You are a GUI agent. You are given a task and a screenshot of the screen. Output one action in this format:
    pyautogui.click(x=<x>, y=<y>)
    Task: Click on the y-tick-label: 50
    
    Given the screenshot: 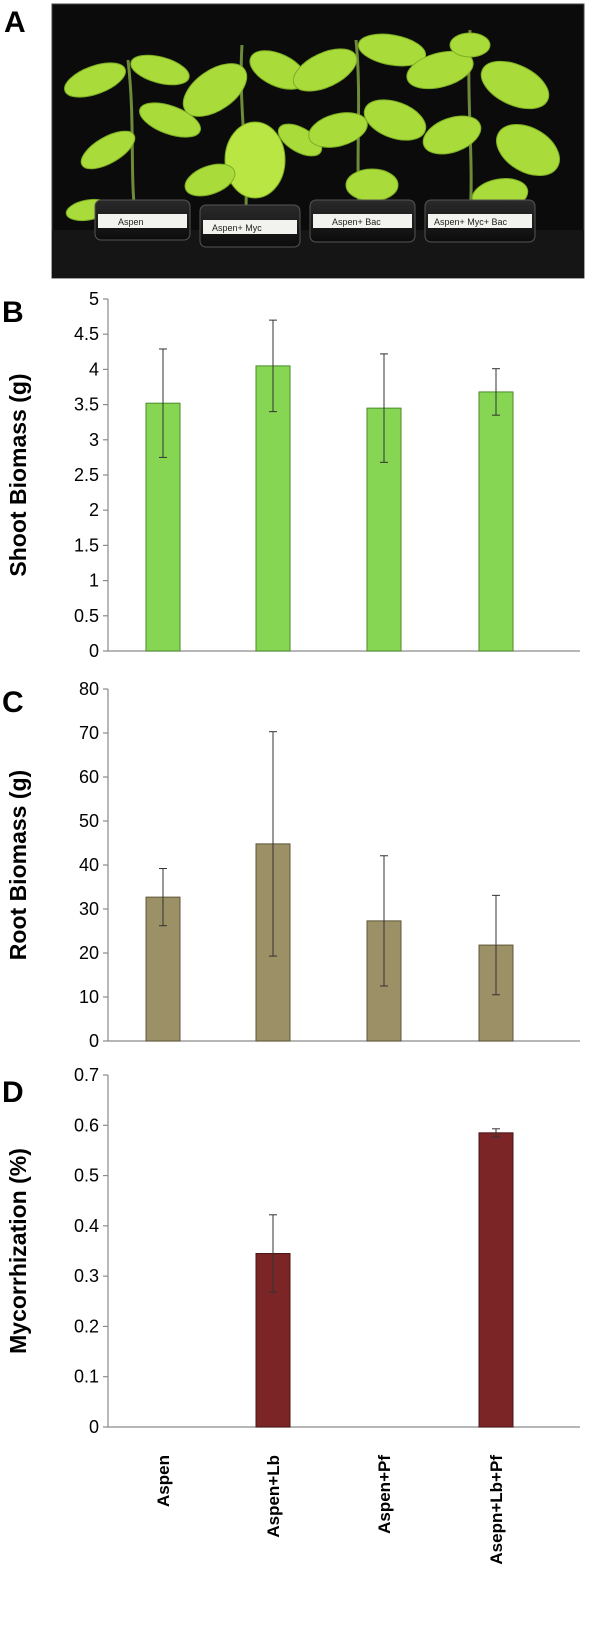 What is the action you would take?
    pyautogui.click(x=89, y=821)
    